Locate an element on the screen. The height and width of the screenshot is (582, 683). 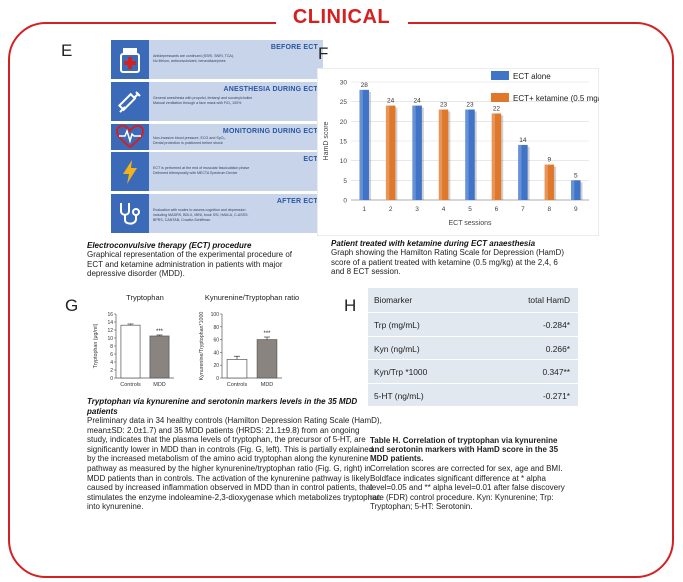
x-tick-label: 7 is located at coordinates (523, 209).